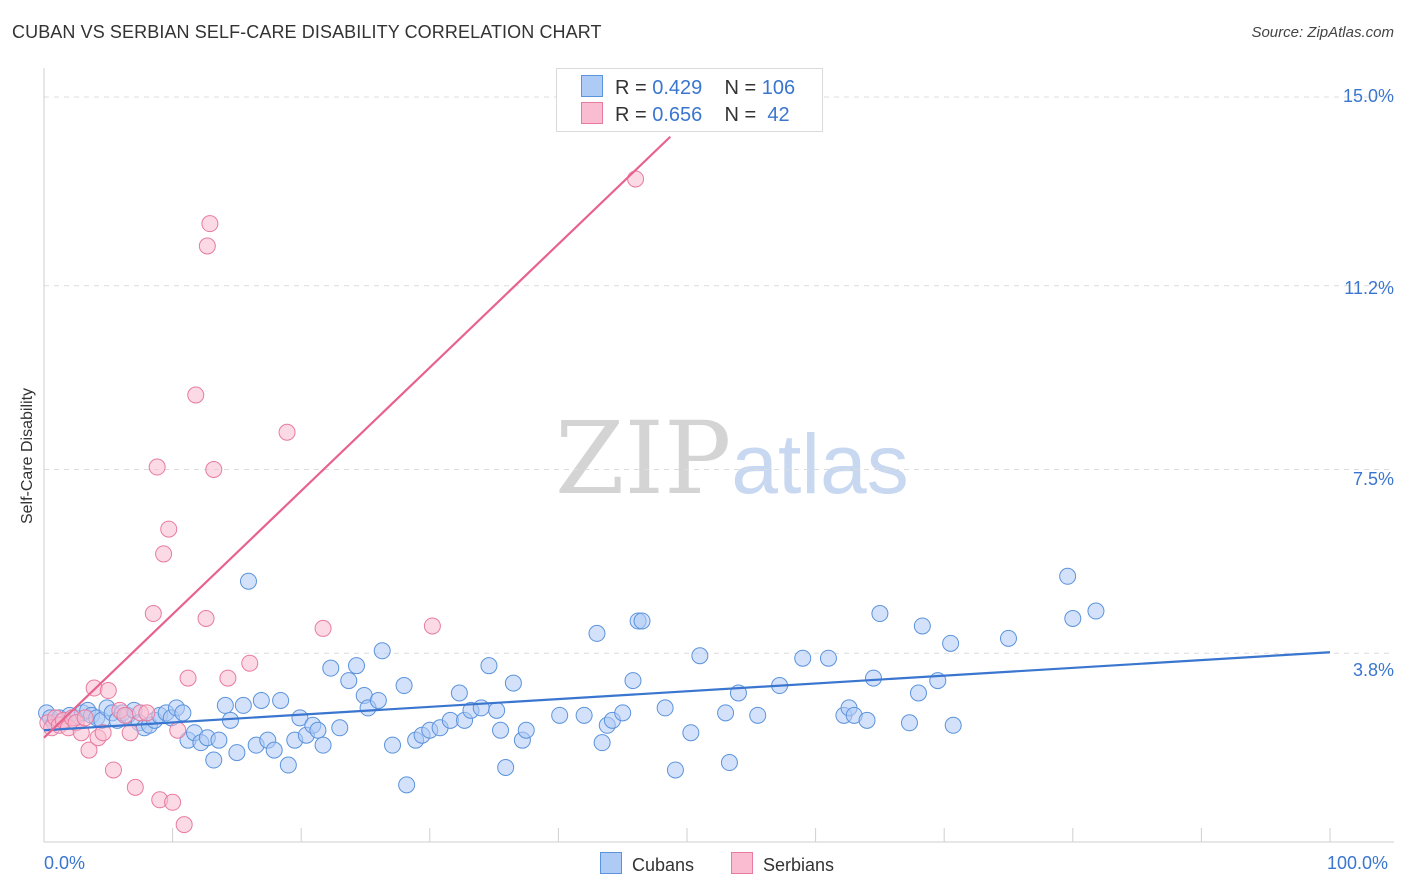 Image resolution: width=1406 pixels, height=892 pixels. Describe the element at coordinates (1322, 32) in the screenshot. I see `source-label: Source: ZipAtlas.com` at that location.